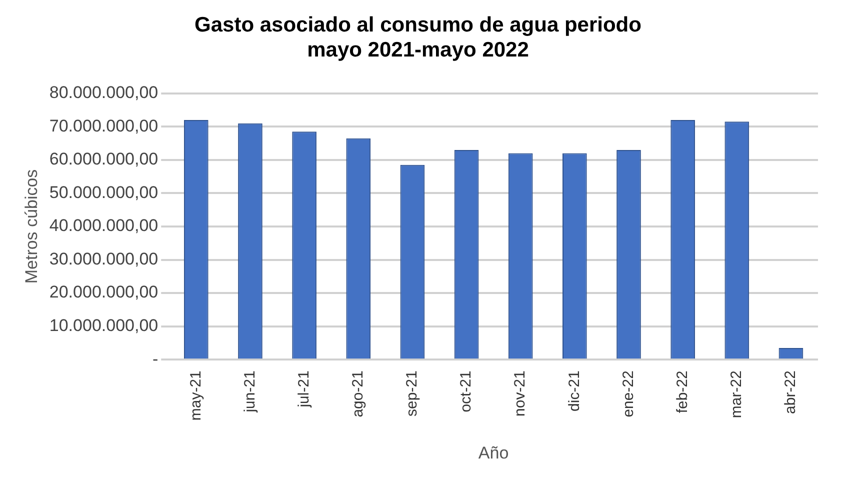 The image size is (846, 477). Describe the element at coordinates (574, 391) in the screenshot. I see `x-tick-label: dic-21` at that location.